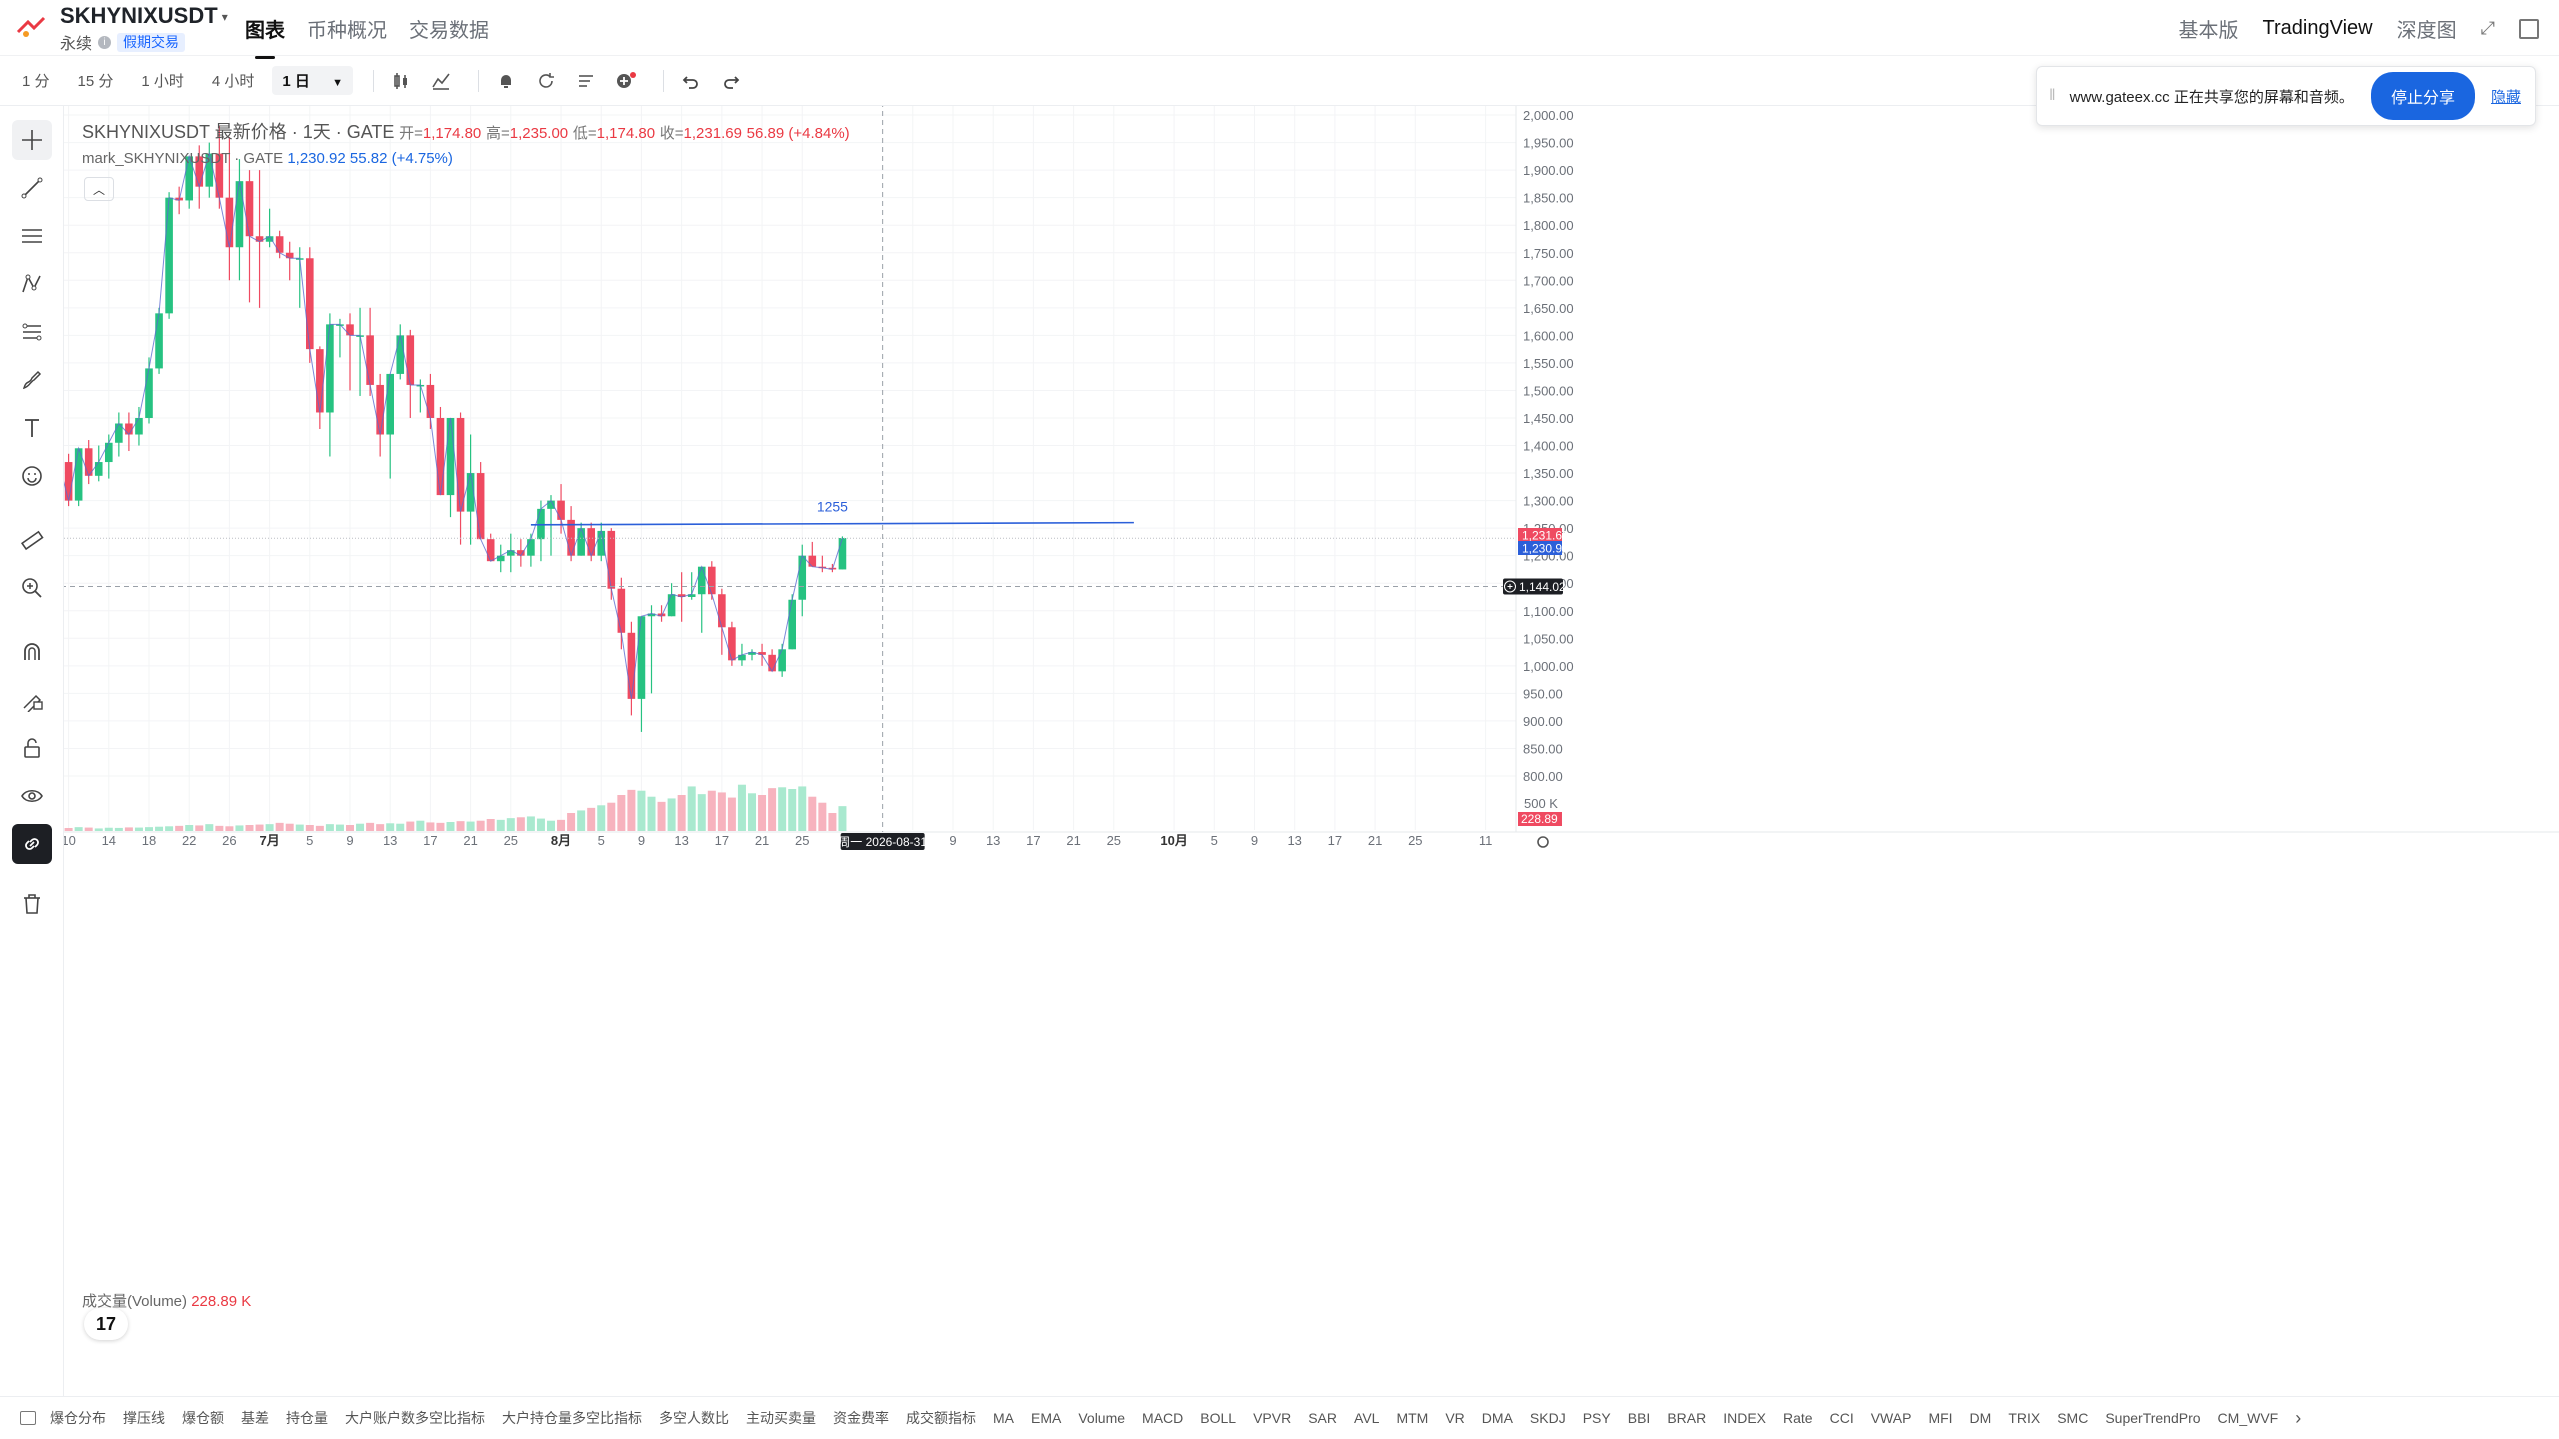 This screenshot has height=1439, width=2559. Describe the element at coordinates (1940, 1418) in the screenshot. I see `indicator-item: MFI` at that location.